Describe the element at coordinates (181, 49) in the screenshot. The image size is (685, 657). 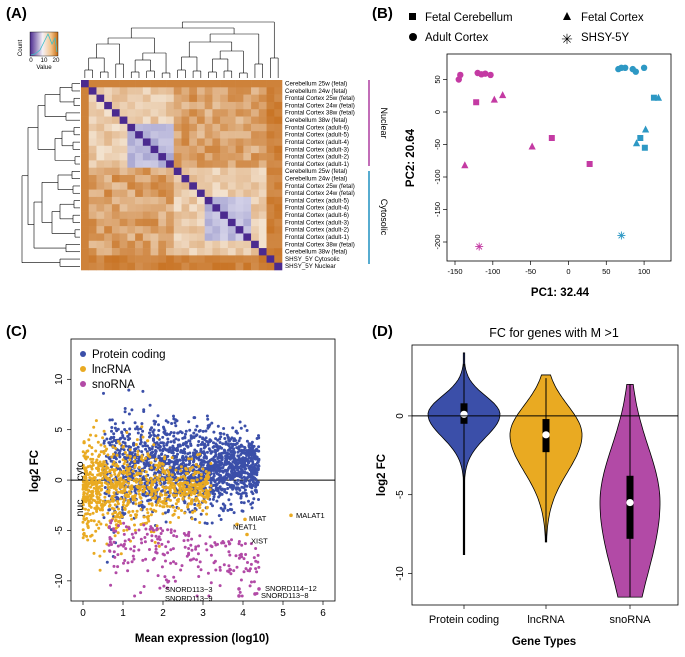
I see `column-dendrogram` at that location.